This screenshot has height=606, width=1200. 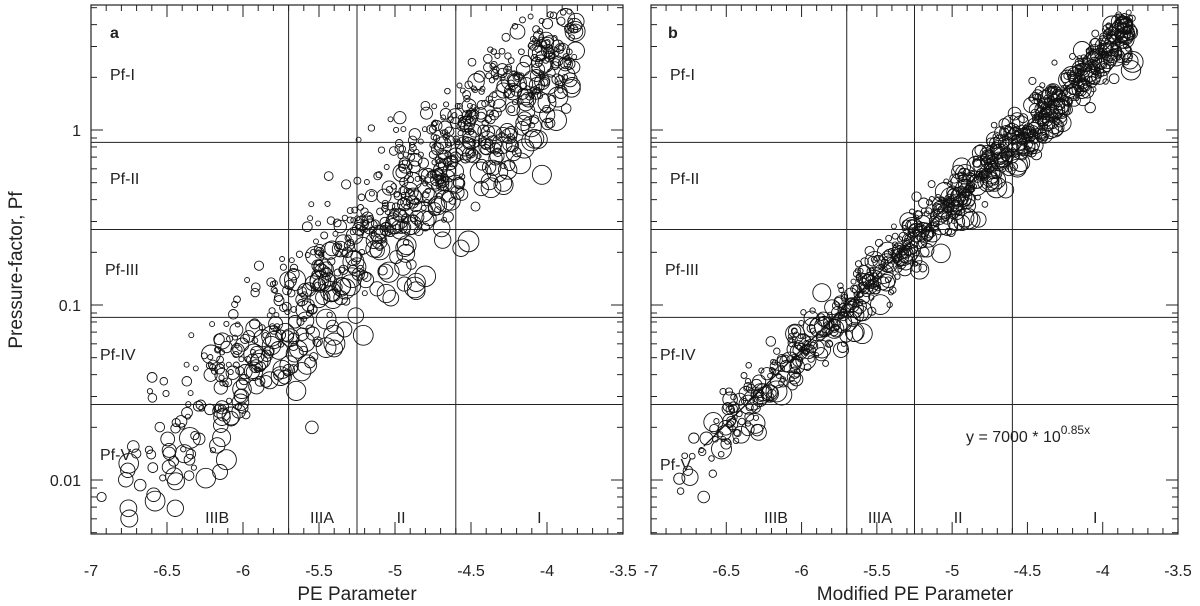 I want to click on x-tick-label: -5, so click(x=952, y=571).